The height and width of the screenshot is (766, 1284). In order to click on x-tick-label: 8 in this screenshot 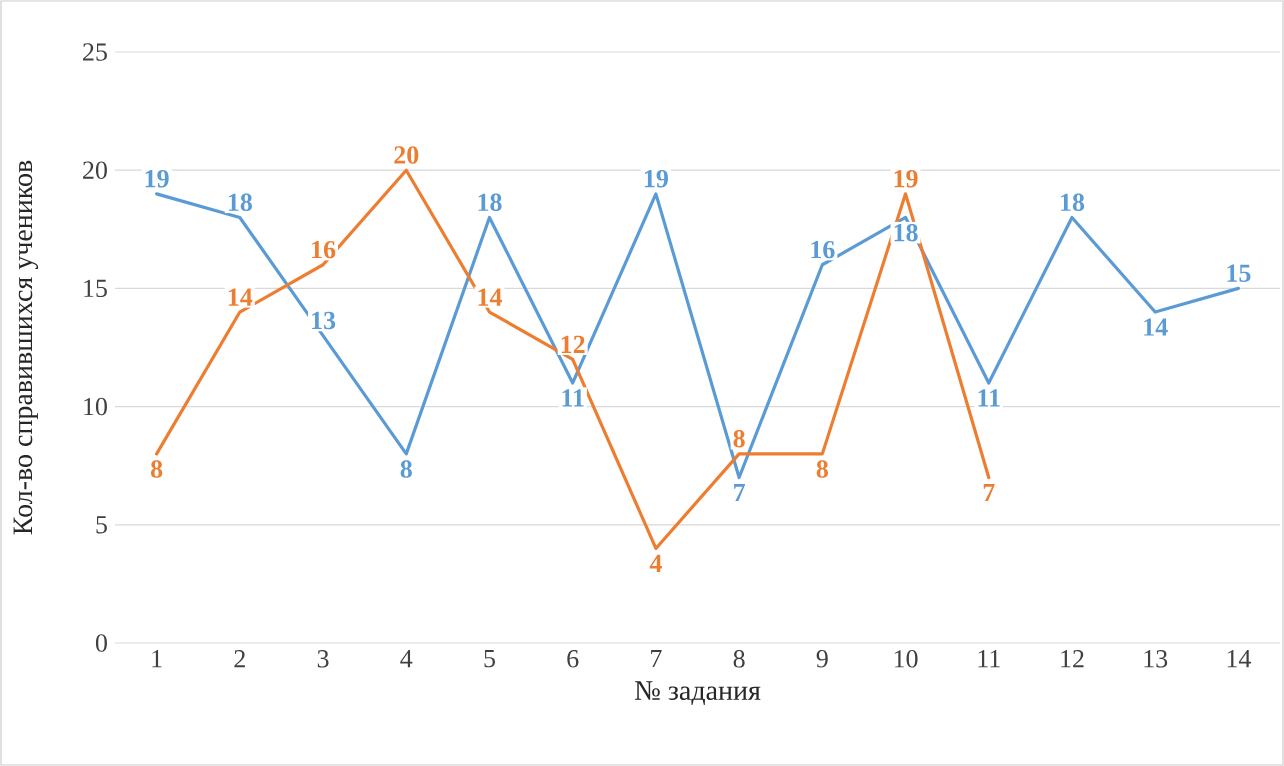, I will do `click(739, 659)`.